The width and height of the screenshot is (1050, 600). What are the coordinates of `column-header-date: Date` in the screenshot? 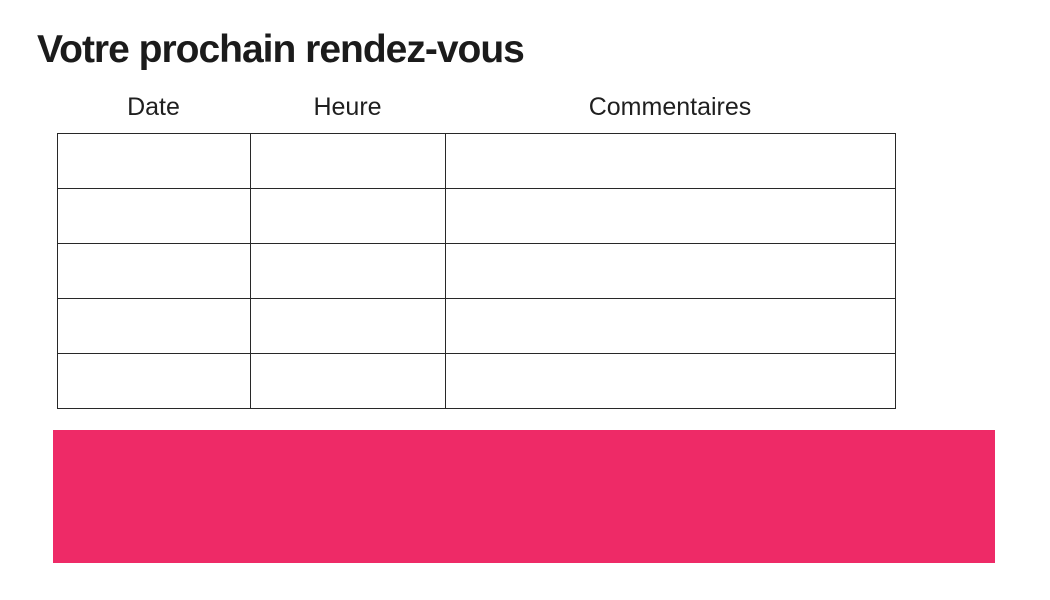 It's located at (153, 107).